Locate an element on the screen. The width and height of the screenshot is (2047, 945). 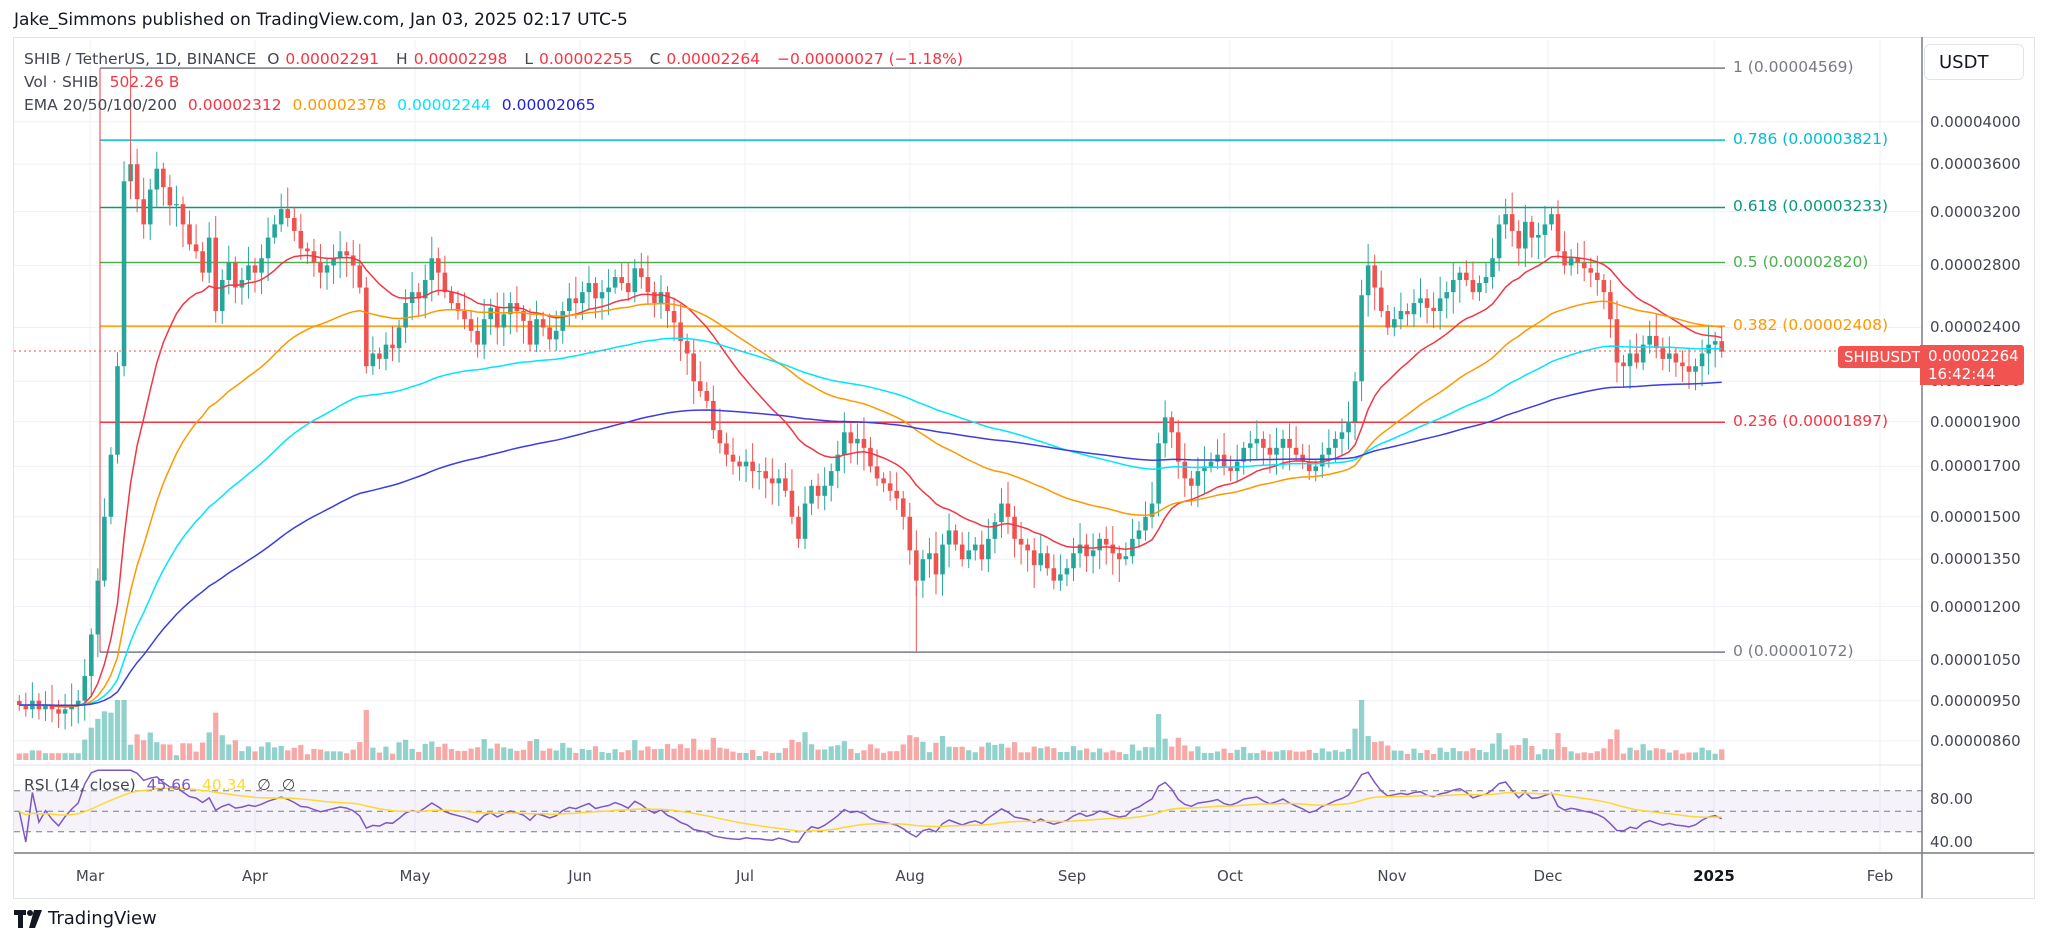
price-tick-label: 0.00004000 is located at coordinates (1975, 121).